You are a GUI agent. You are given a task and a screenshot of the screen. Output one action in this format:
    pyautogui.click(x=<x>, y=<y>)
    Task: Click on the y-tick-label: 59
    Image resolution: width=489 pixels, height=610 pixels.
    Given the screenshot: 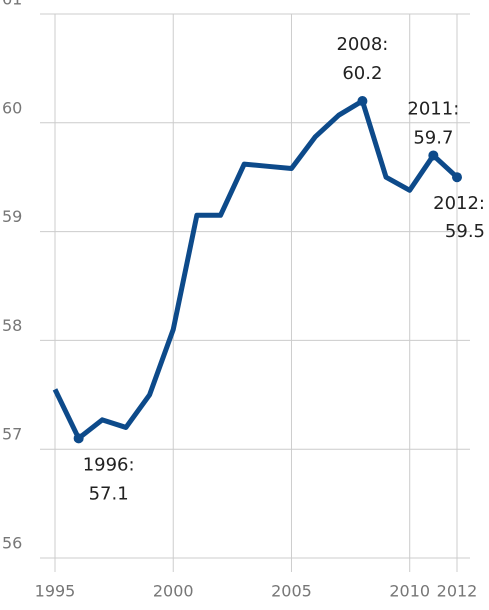 What is the action you would take?
    pyautogui.click(x=12, y=216)
    